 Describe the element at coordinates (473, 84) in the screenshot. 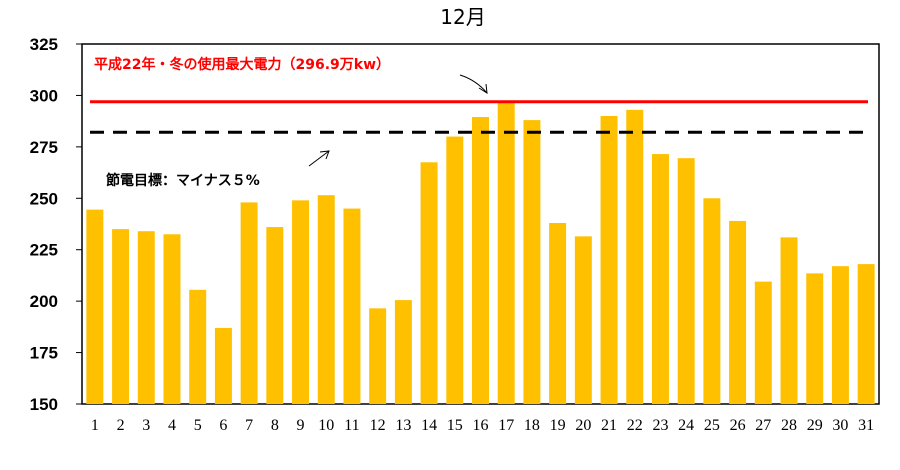

I see `peak-pointer-arrow` at that location.